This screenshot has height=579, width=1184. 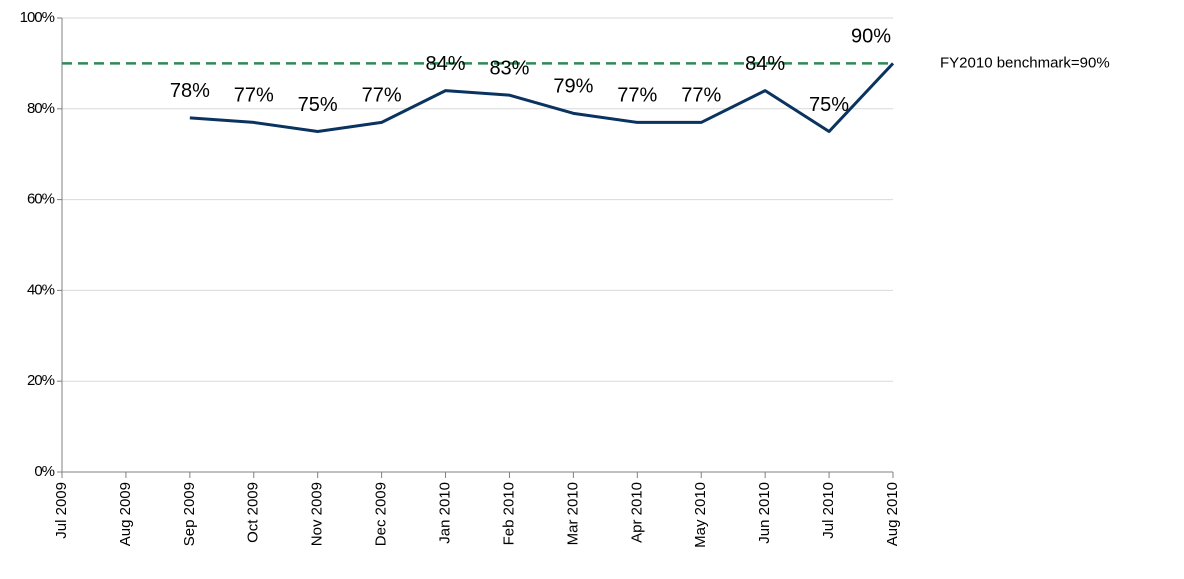 I want to click on data-label: 79%, so click(x=573, y=87).